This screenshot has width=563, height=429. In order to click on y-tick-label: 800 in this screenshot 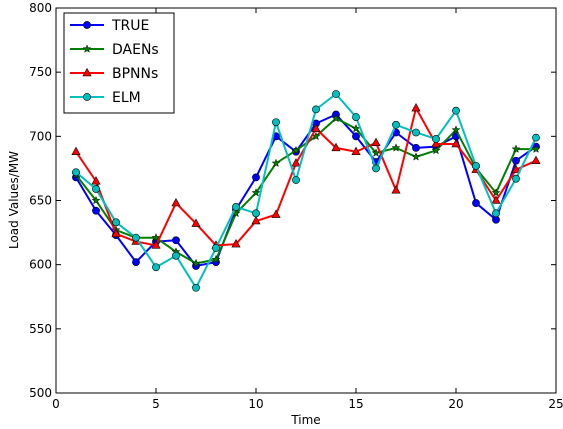, I will do `click(40, 8)`.